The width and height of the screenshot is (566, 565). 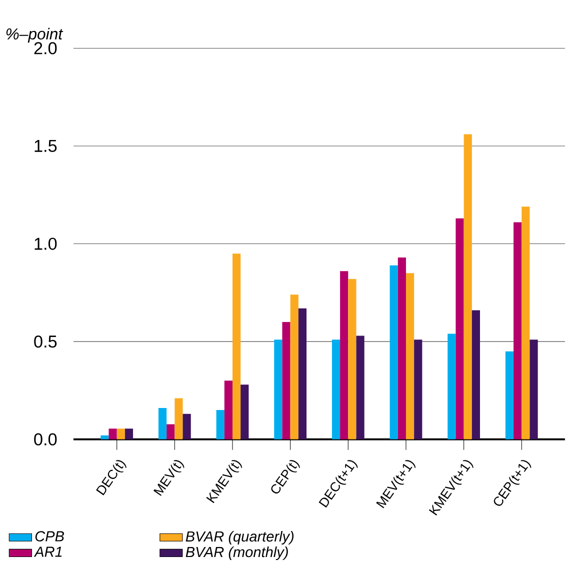 I want to click on legend-label: BVAR (monthly), so click(x=237, y=553).